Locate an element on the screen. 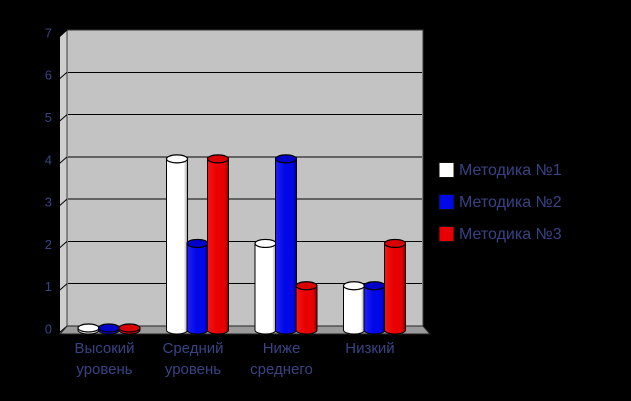 The image size is (631, 401). y-axis-label: 1 is located at coordinates (48, 286).